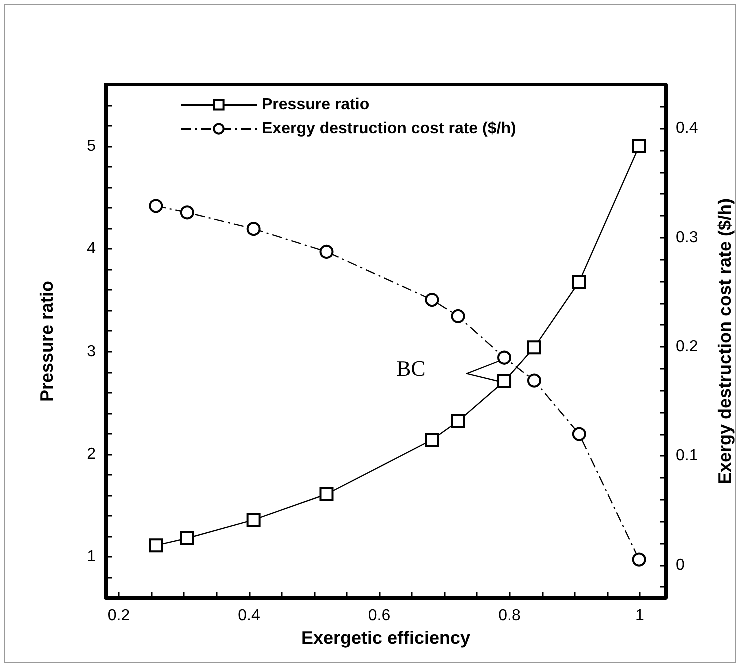 This screenshot has width=742, height=669. I want to click on y2-tick-label: 0.3, so click(687, 237).